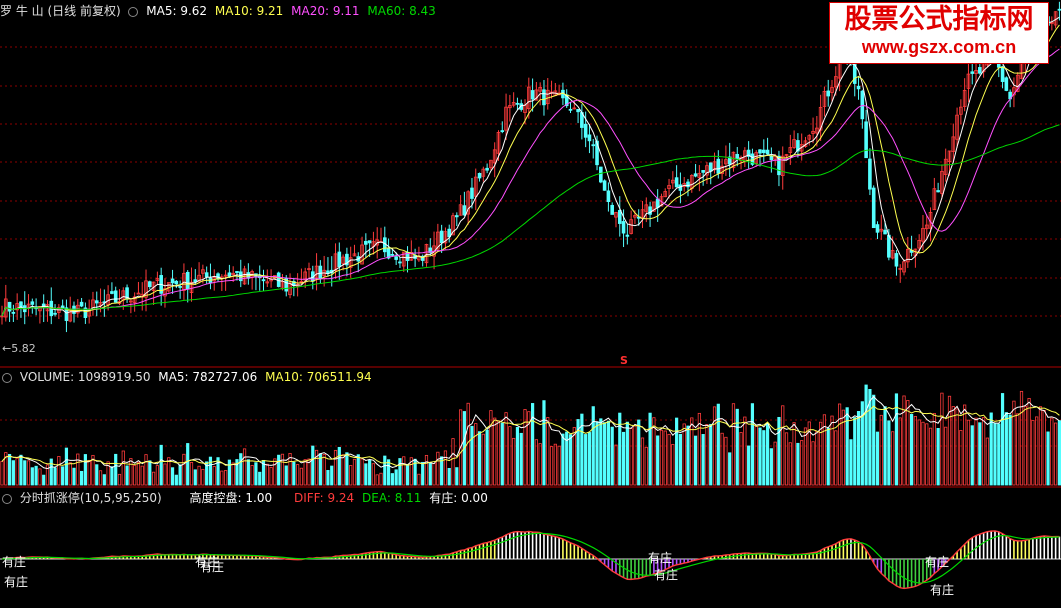 This screenshot has width=1061, height=608. I want to click on watermark-title: 股票公式指标网, so click(939, 19).